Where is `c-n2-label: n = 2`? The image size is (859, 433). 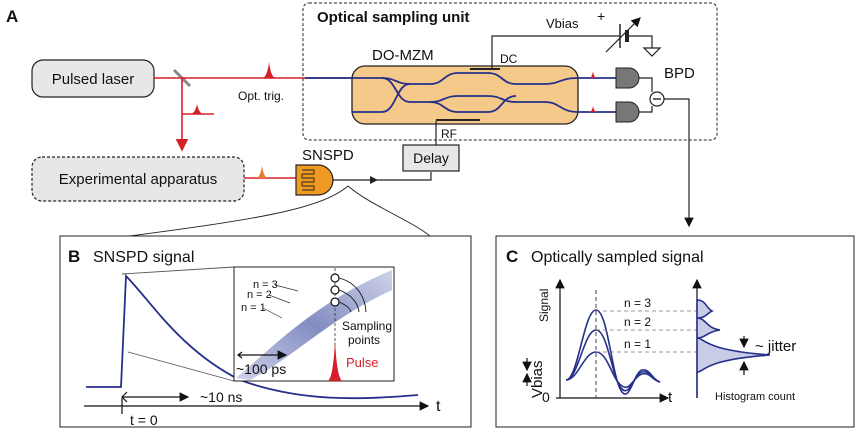 c-n2-label: n = 2 is located at coordinates (637, 322).